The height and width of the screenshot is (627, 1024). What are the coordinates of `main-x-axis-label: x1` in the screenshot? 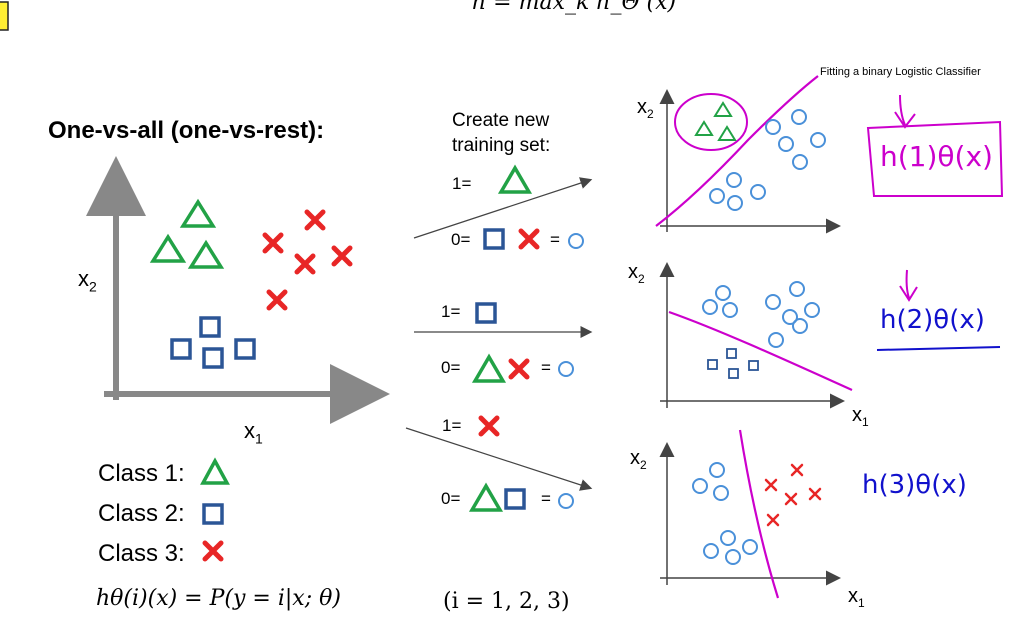 It's located at (253, 432).